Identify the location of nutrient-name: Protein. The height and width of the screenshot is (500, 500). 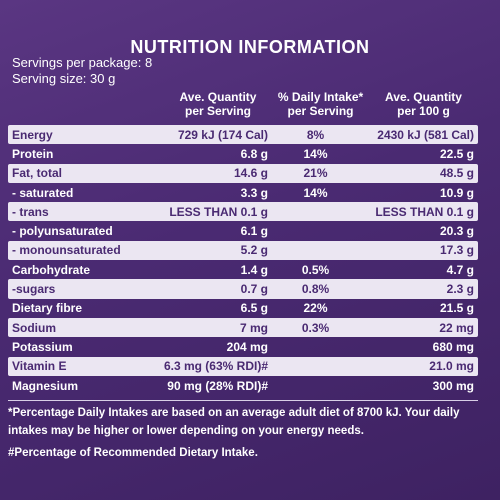
(33, 153).